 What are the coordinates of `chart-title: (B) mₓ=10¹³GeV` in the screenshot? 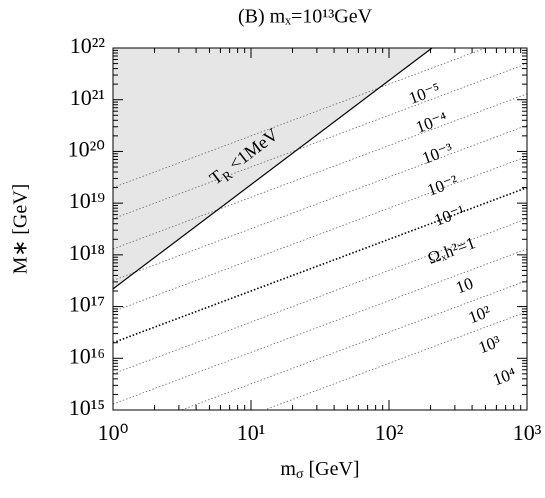 It's located at (305, 17).